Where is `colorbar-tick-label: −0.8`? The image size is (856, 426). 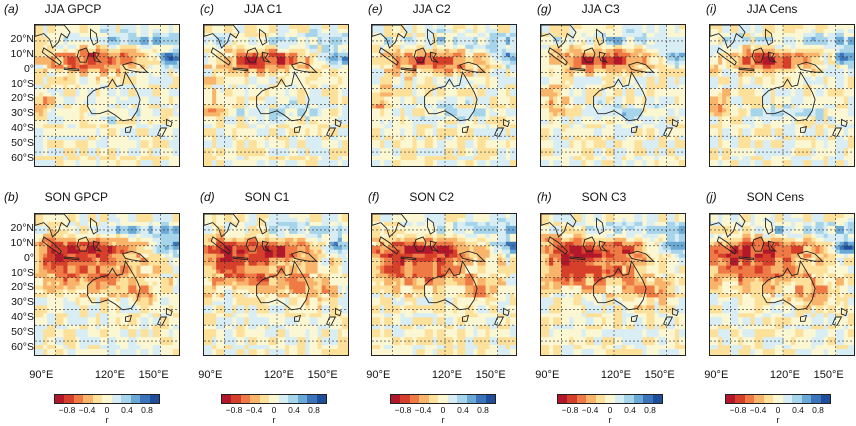
colorbar-tick-label: −0.8 is located at coordinates (570, 410).